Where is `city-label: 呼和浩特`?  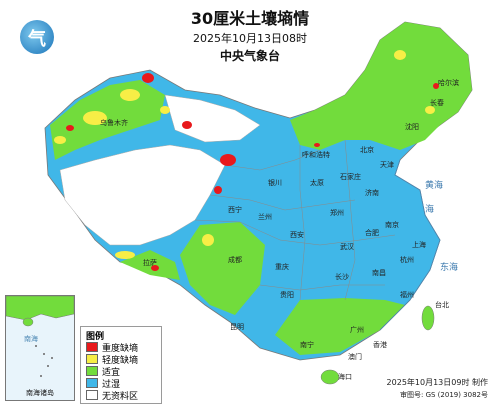 city-label: 呼和浩特 is located at coordinates (316, 155).